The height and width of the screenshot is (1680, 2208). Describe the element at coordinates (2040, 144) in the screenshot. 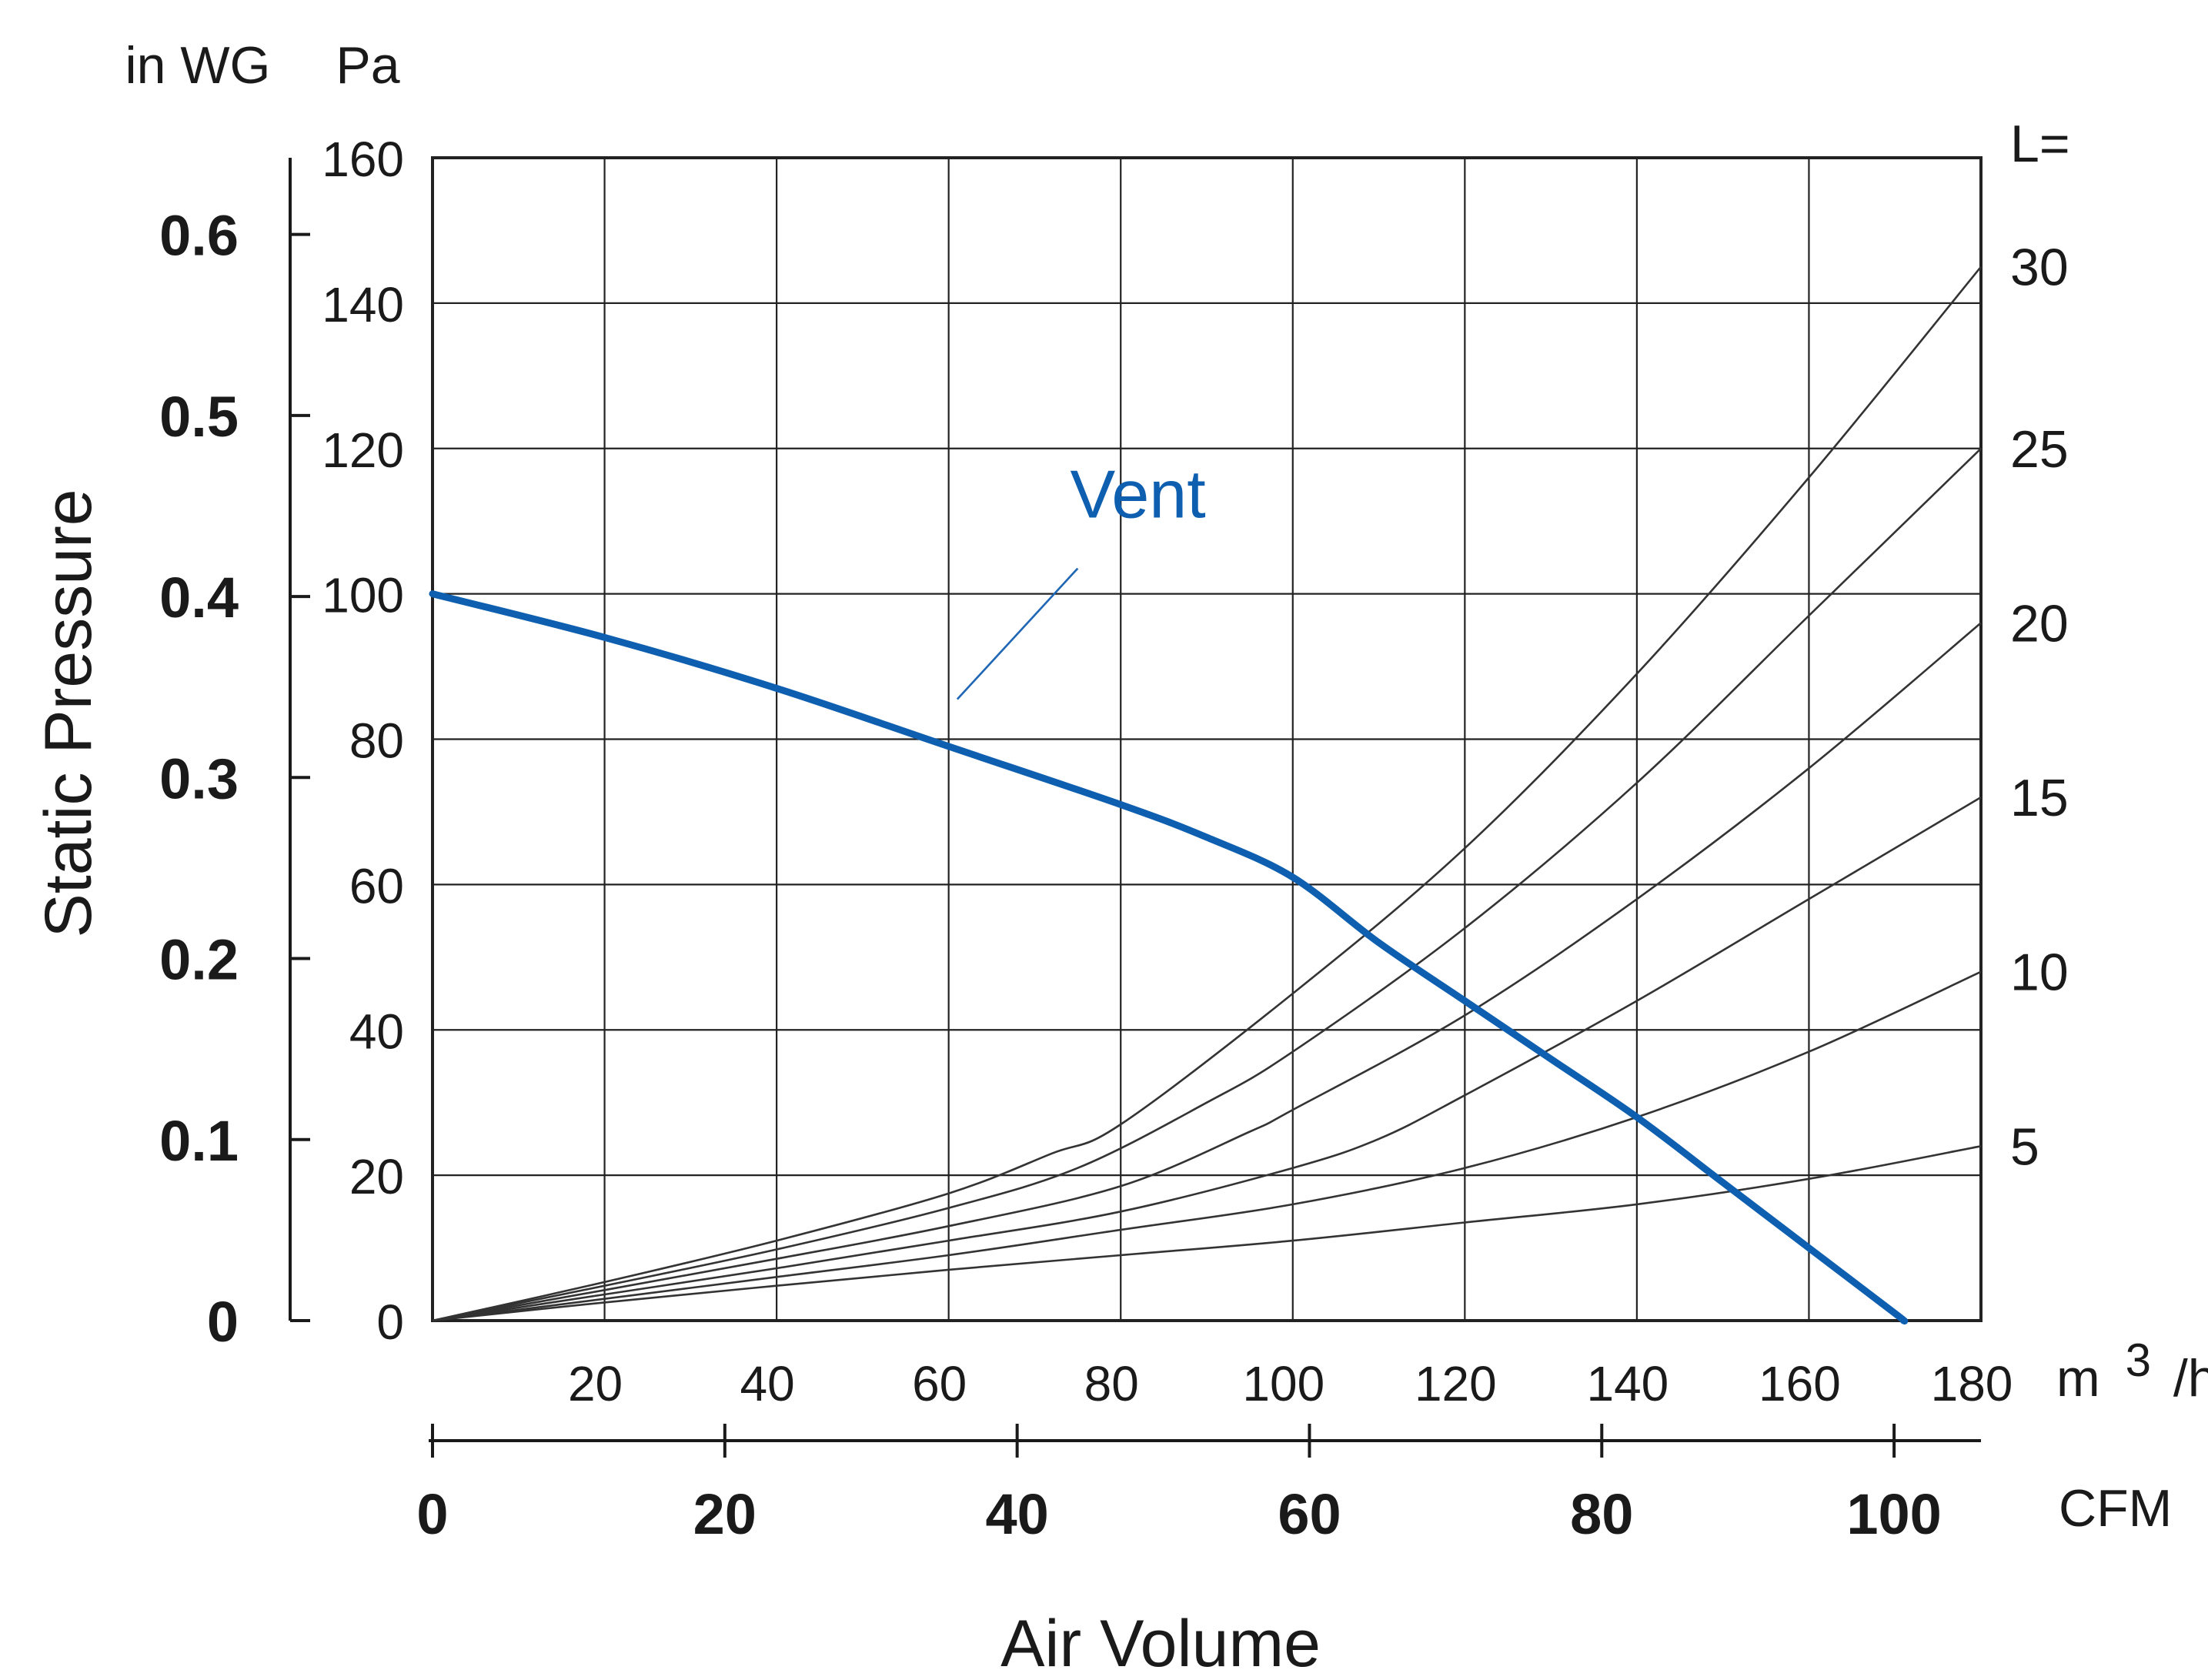

I see `length-header-label: L=` at that location.